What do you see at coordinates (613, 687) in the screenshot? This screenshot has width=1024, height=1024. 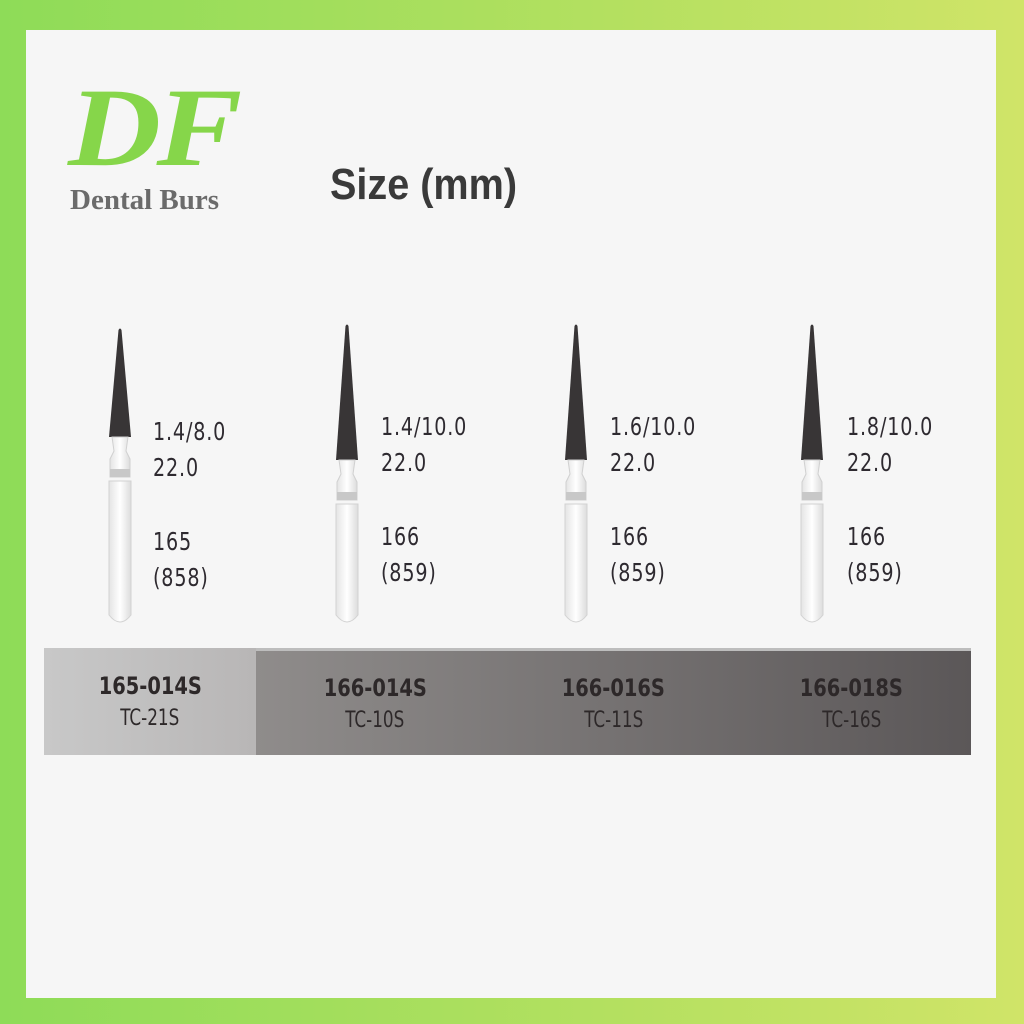 I see `product-code: 166-016S` at bounding box center [613, 687].